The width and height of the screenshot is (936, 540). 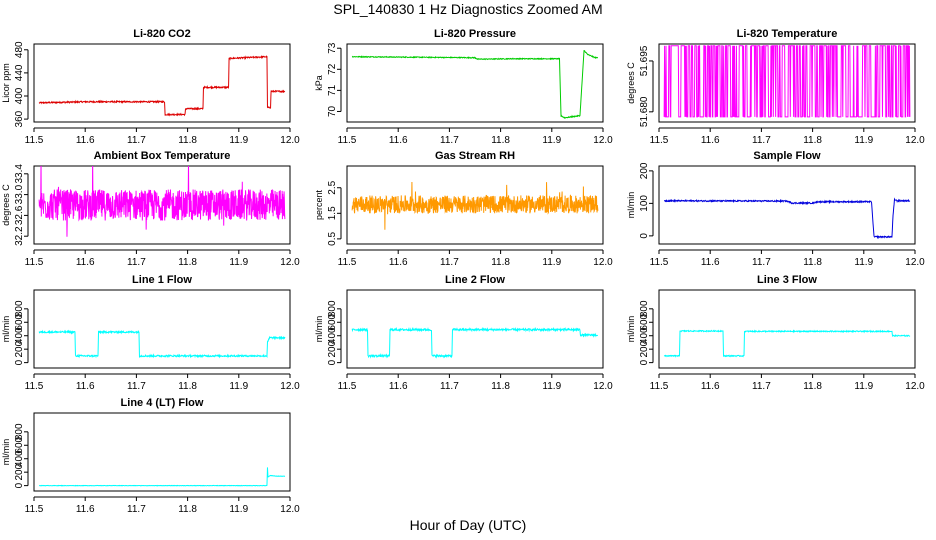 What do you see at coordinates (162, 280) in the screenshot?
I see `panel-title: Line 1 Flow` at bounding box center [162, 280].